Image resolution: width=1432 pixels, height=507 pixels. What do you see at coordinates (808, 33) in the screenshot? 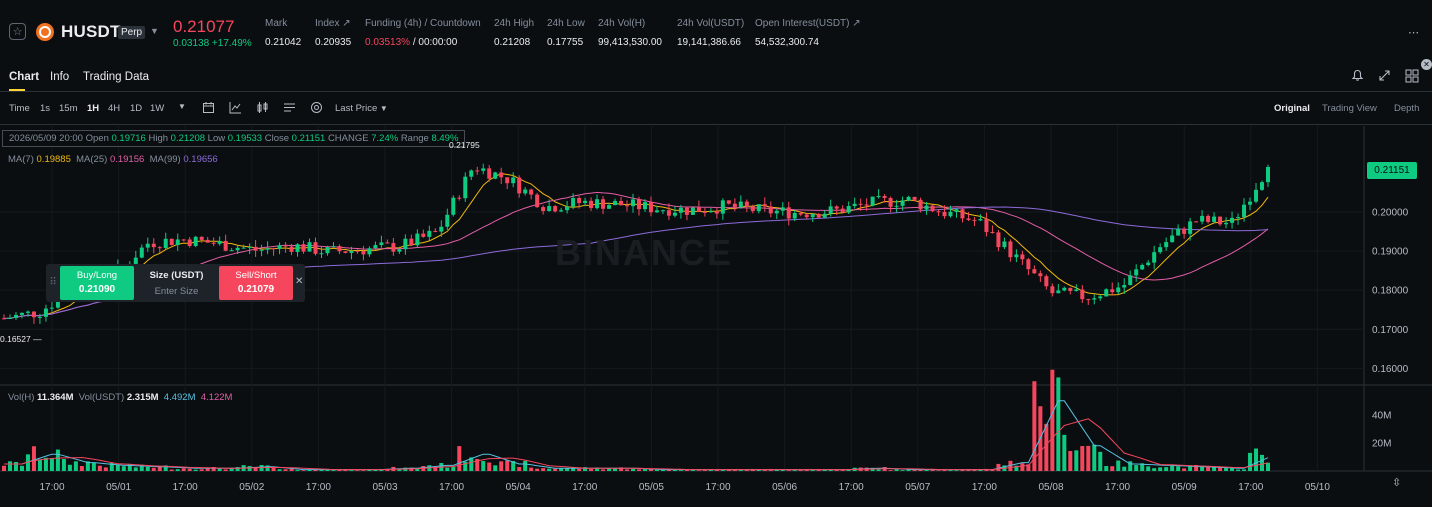
I see `stat-open-interest: Open Interest(USDT) ↗ 54,532,300.74` at bounding box center [808, 33].